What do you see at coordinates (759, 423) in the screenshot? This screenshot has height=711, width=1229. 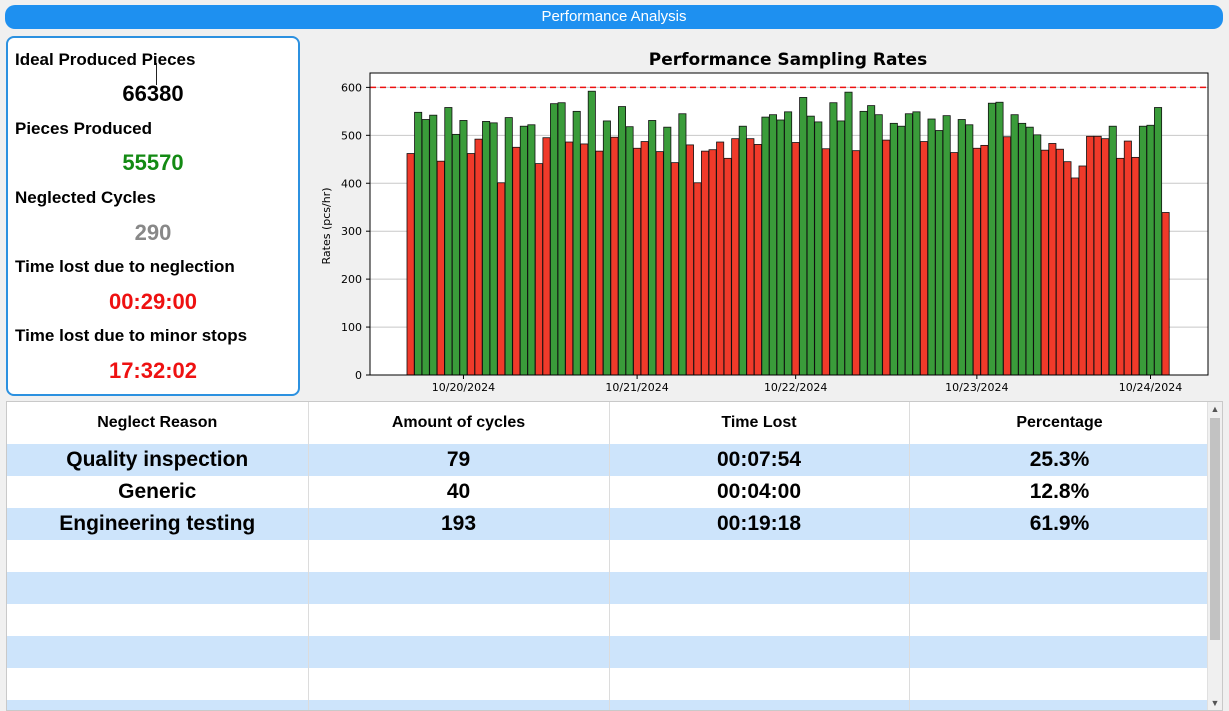 I see `column-header-time-lost: Time Lost` at bounding box center [759, 423].